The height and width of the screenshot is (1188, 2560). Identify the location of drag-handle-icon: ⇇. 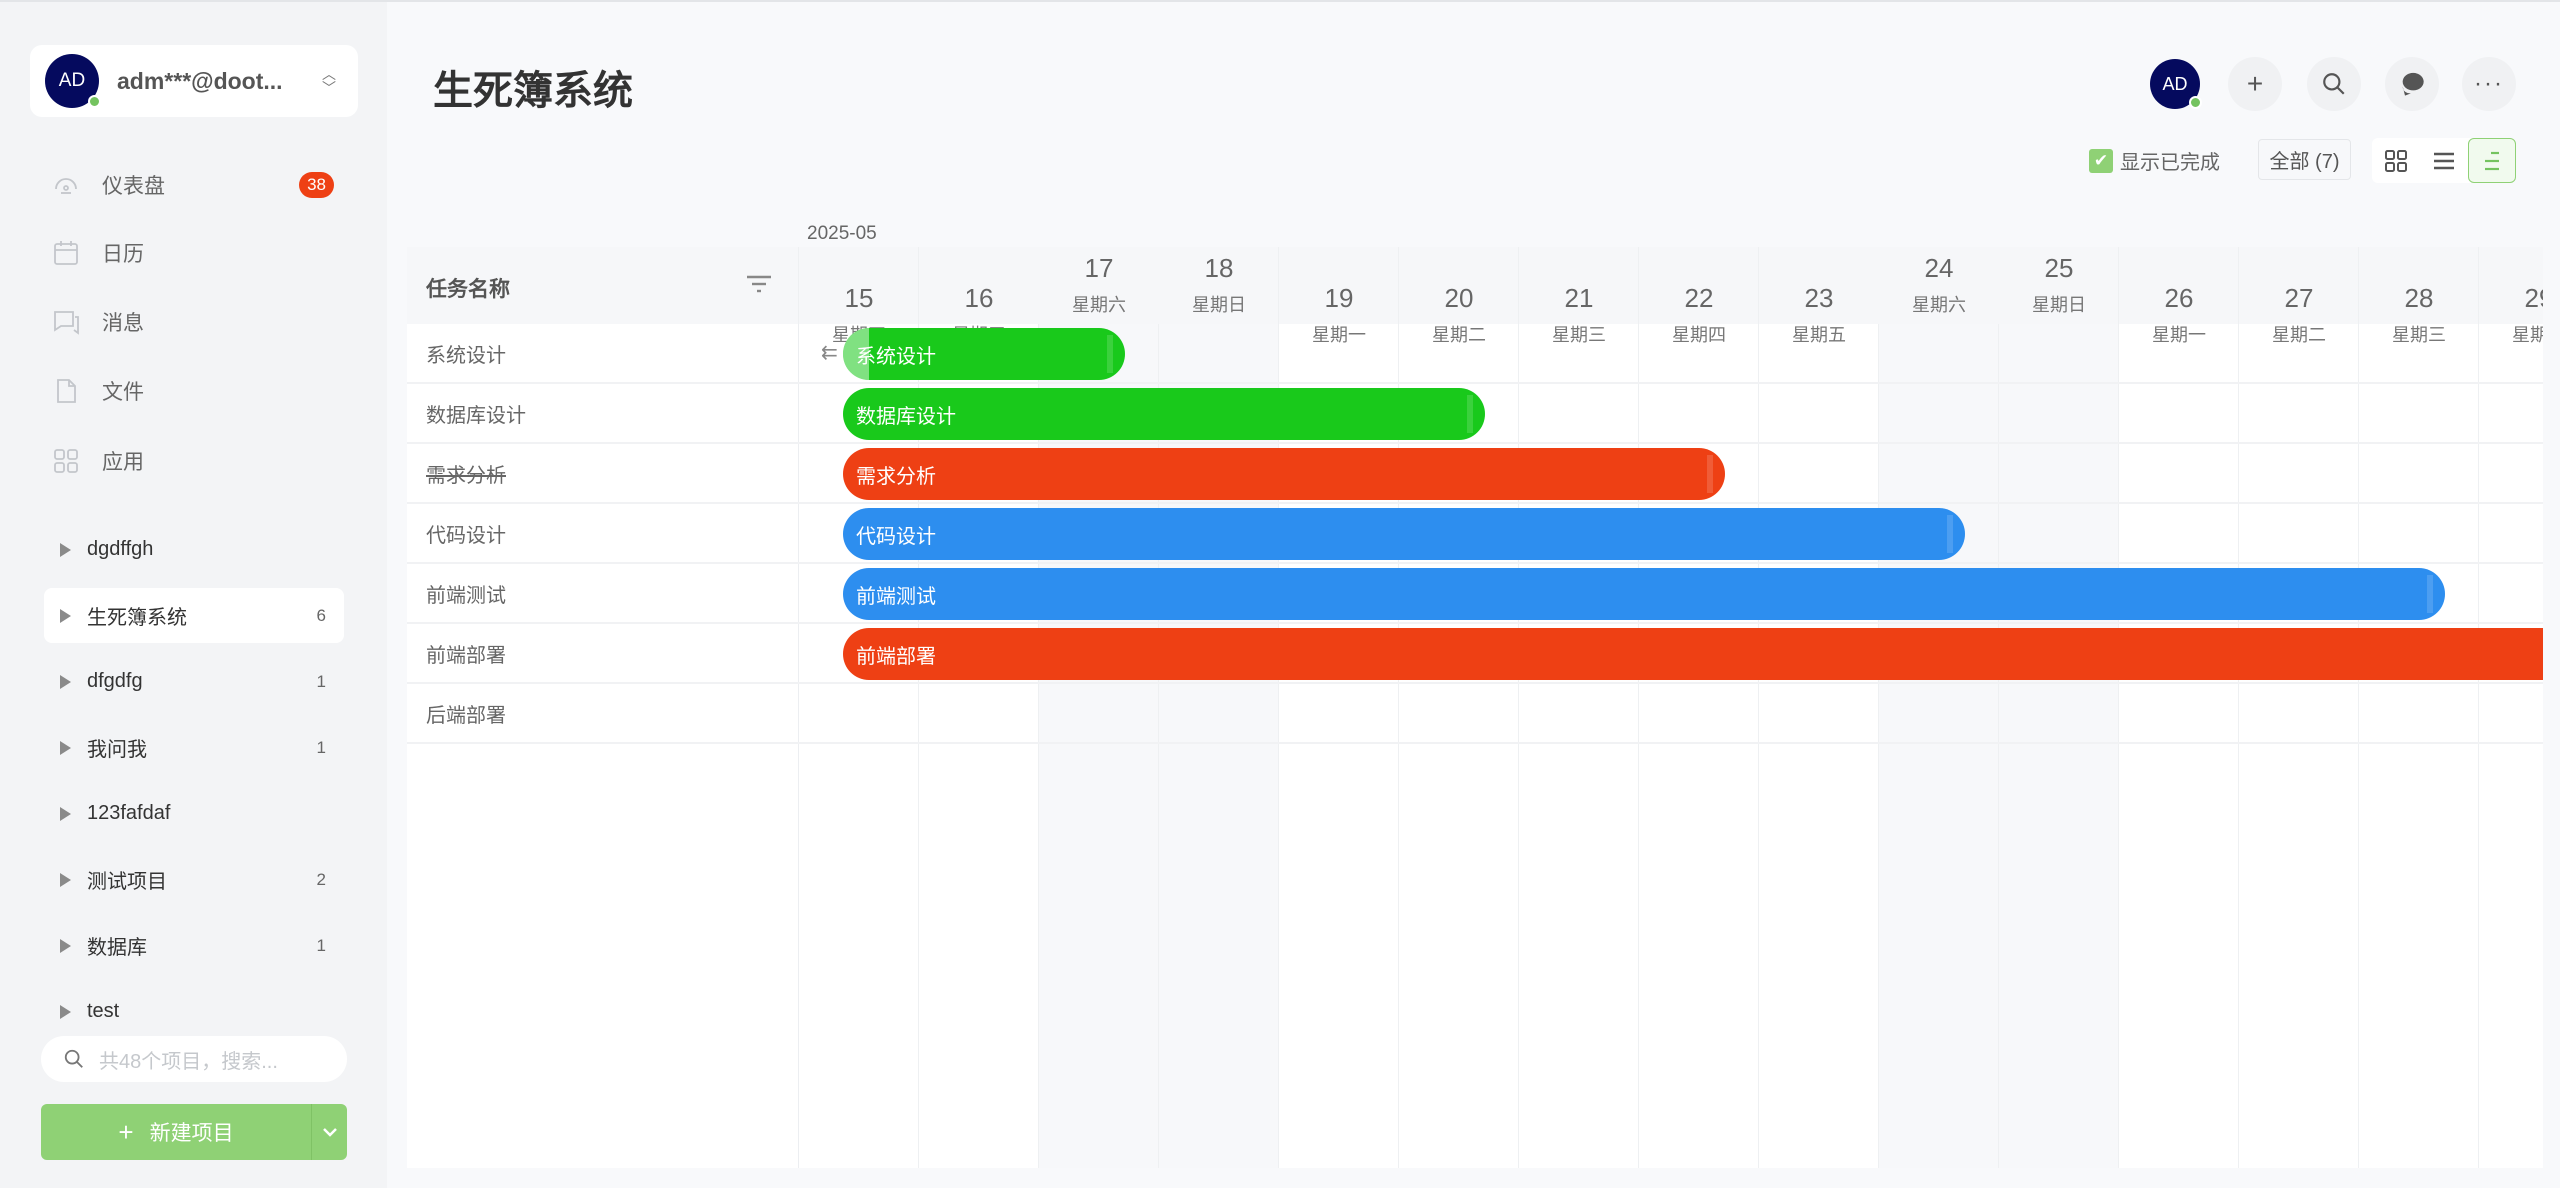
(829, 353).